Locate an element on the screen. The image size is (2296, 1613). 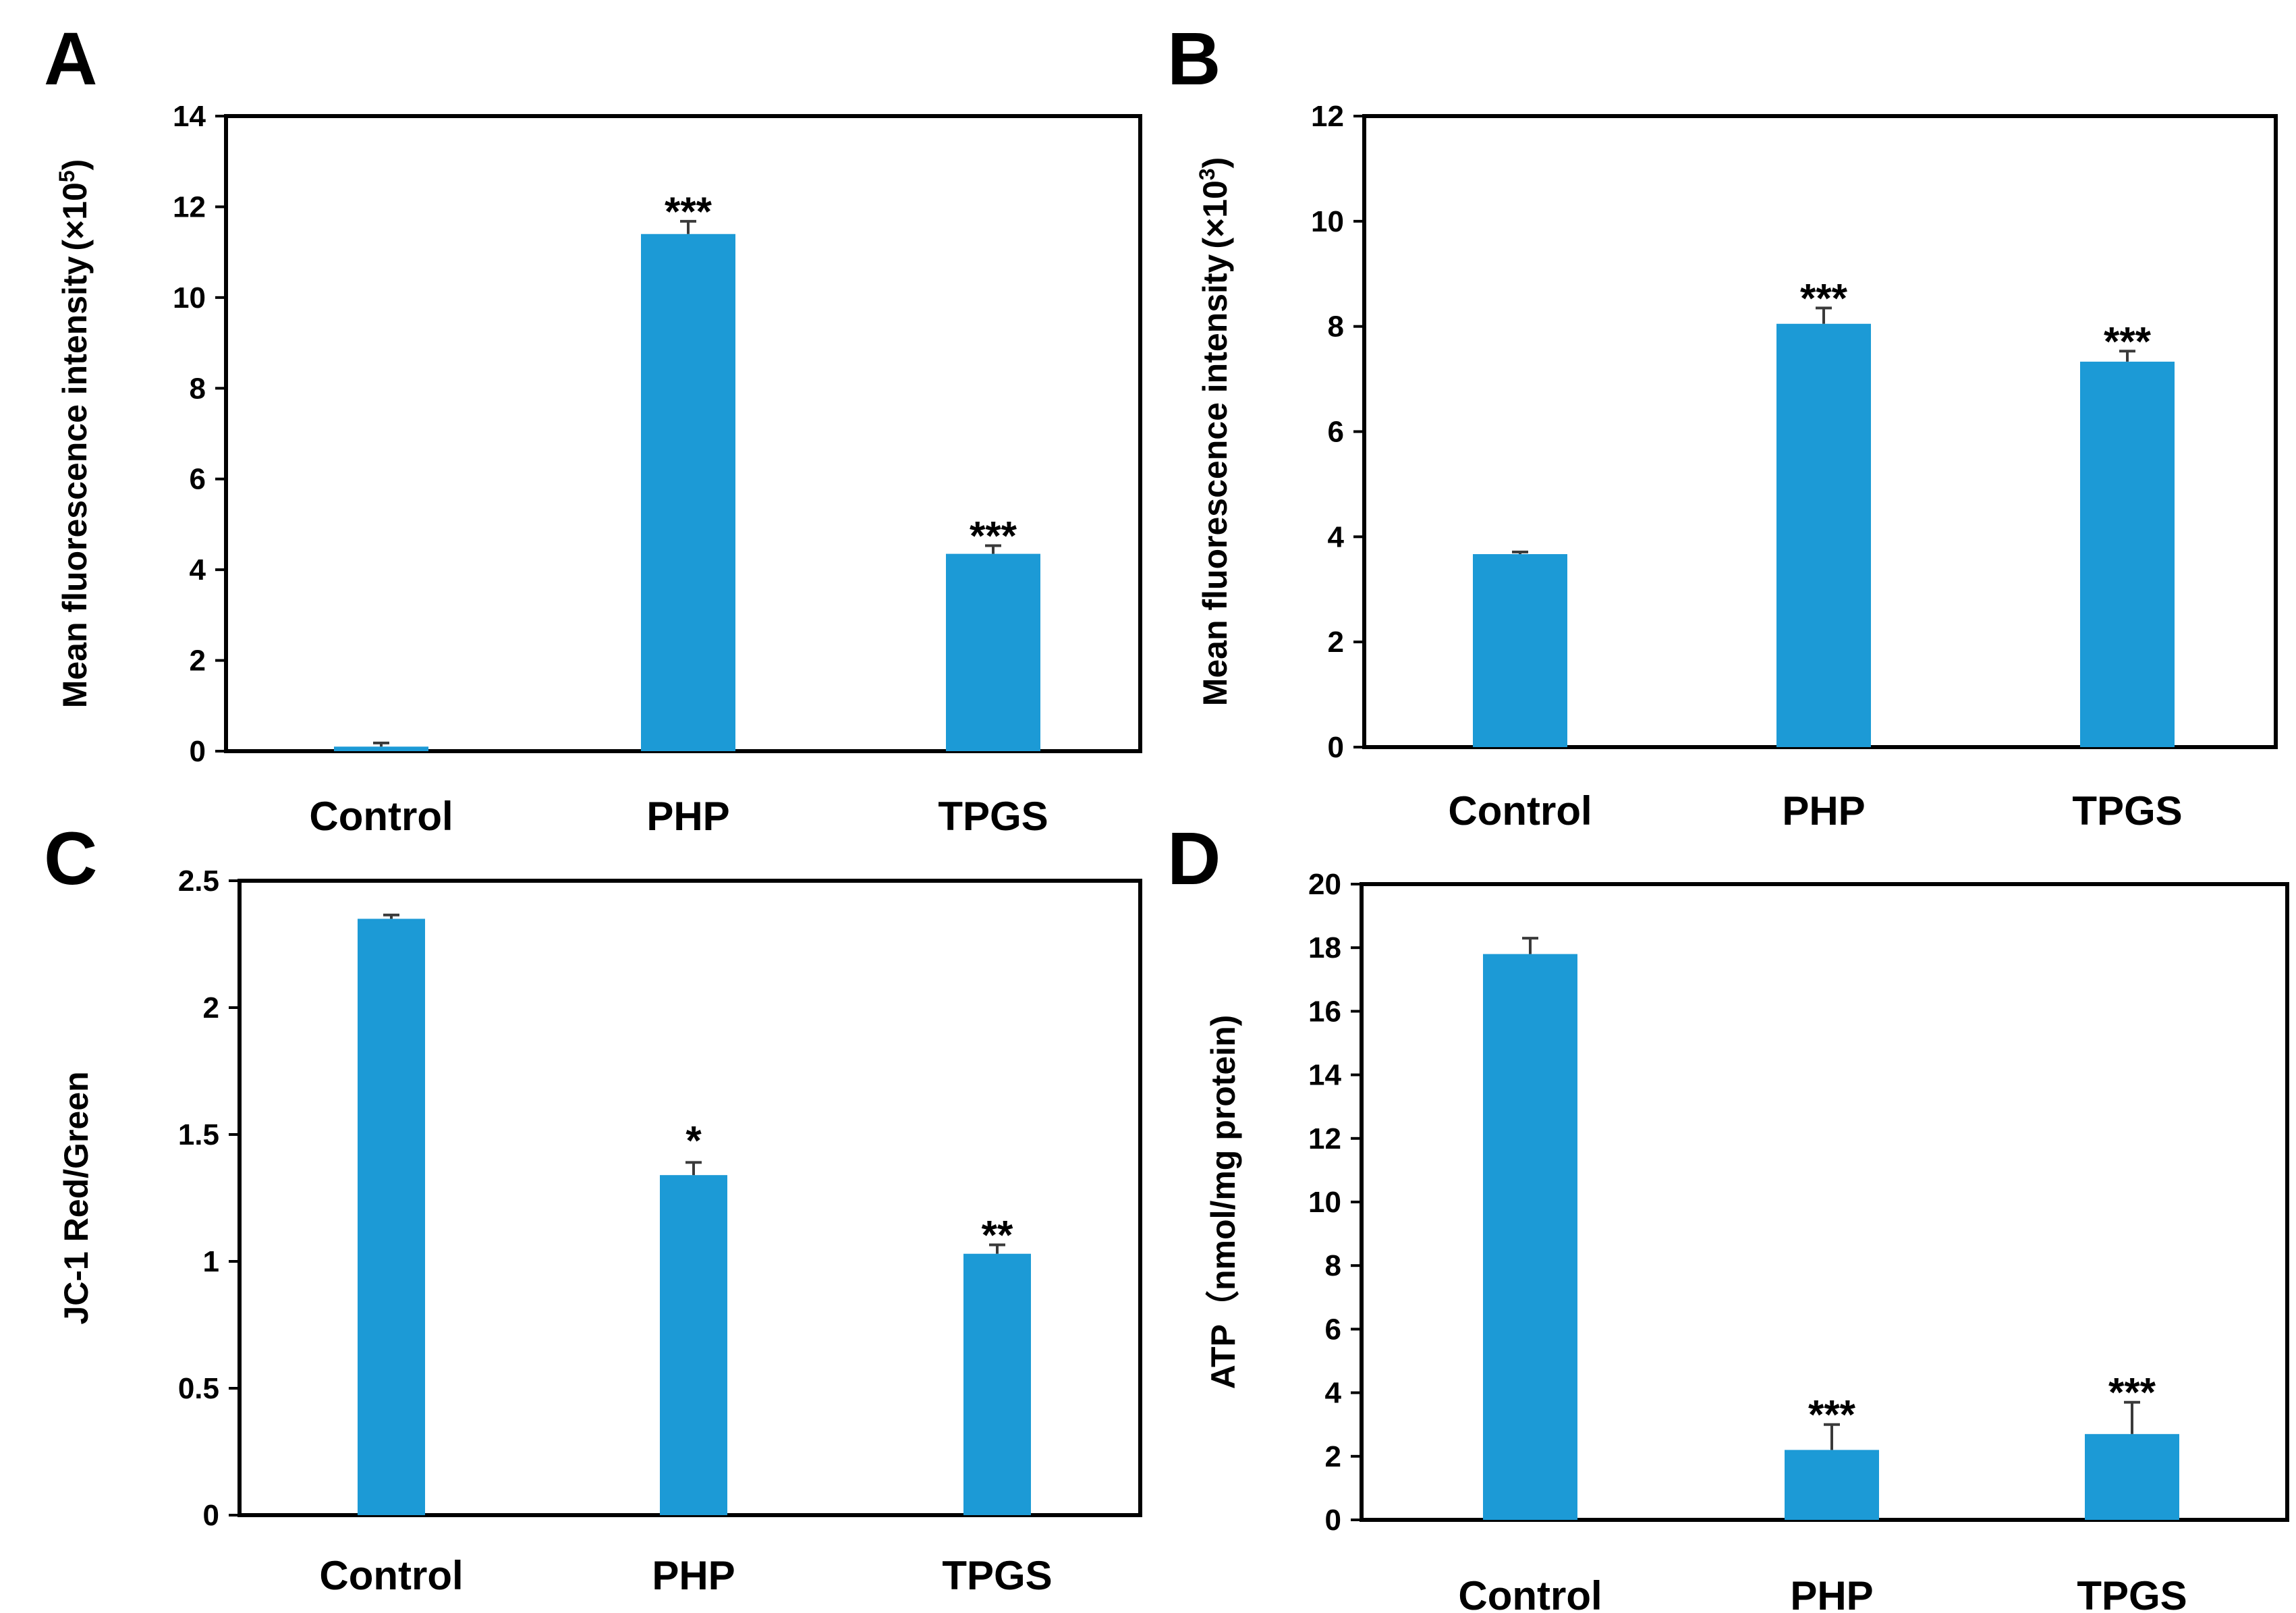
y-axis-label: JC-1 Red/Green is located at coordinates (76, 1197).